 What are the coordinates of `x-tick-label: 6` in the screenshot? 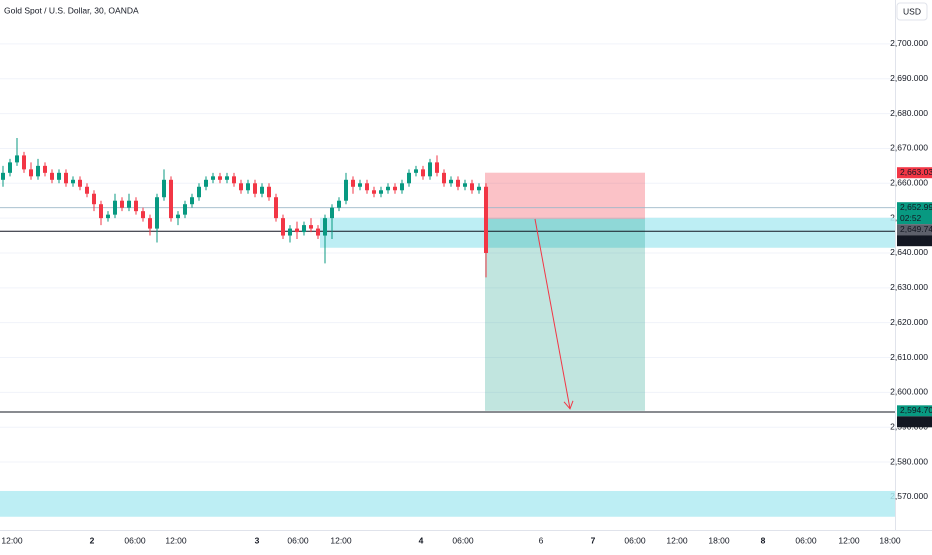 It's located at (541, 540).